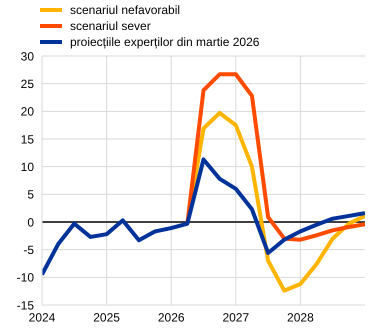 This screenshot has width=373, height=330. Describe the element at coordinates (110, 26) in the screenshot. I see `legend-label: scenariul sever` at that location.